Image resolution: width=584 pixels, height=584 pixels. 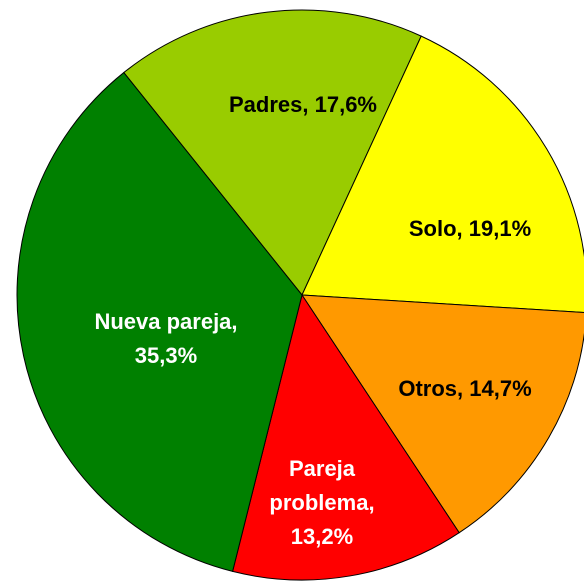 I want to click on slice-label: 13,2%, so click(x=322, y=536).